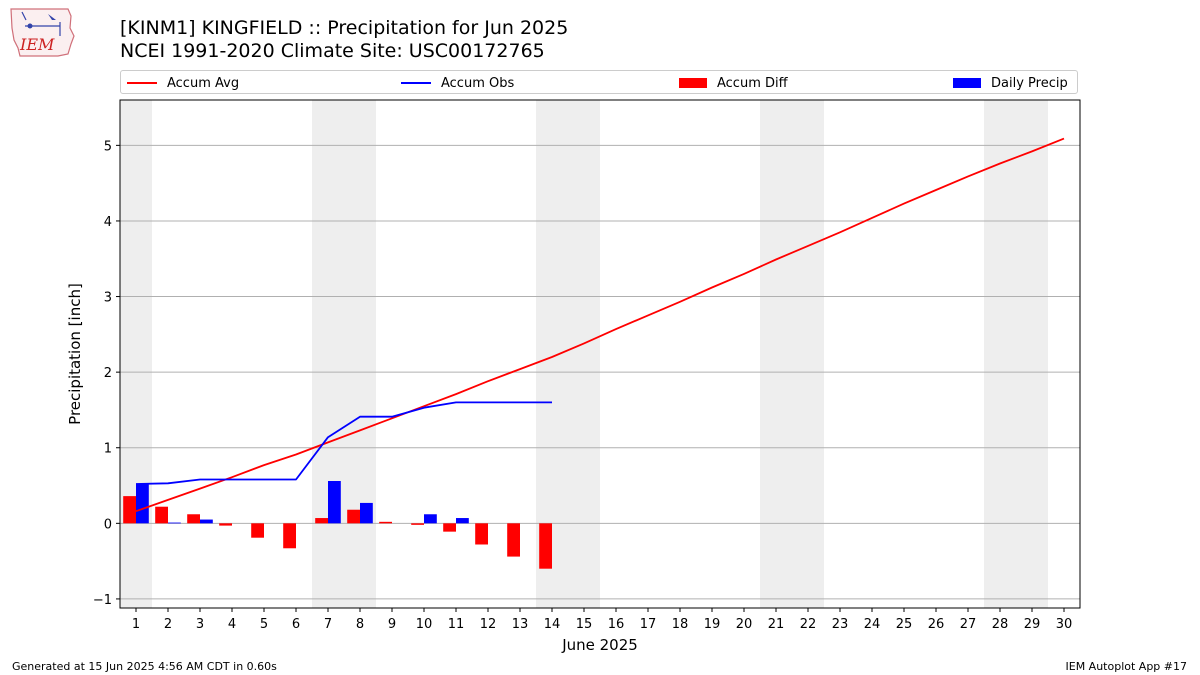  Describe the element at coordinates (1064, 624) in the screenshot. I see `x-tick-label: 30` at that location.